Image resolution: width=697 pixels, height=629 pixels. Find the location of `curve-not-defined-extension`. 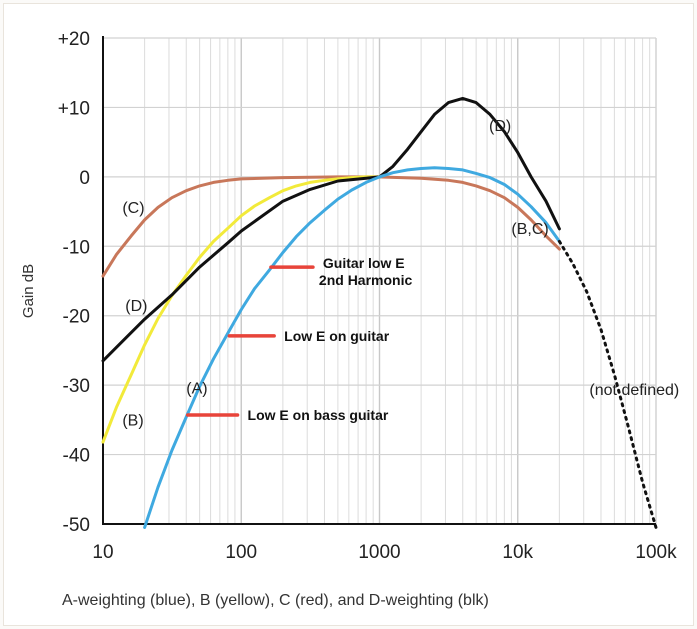

curve-not-defined-extension is located at coordinates (607, 384).